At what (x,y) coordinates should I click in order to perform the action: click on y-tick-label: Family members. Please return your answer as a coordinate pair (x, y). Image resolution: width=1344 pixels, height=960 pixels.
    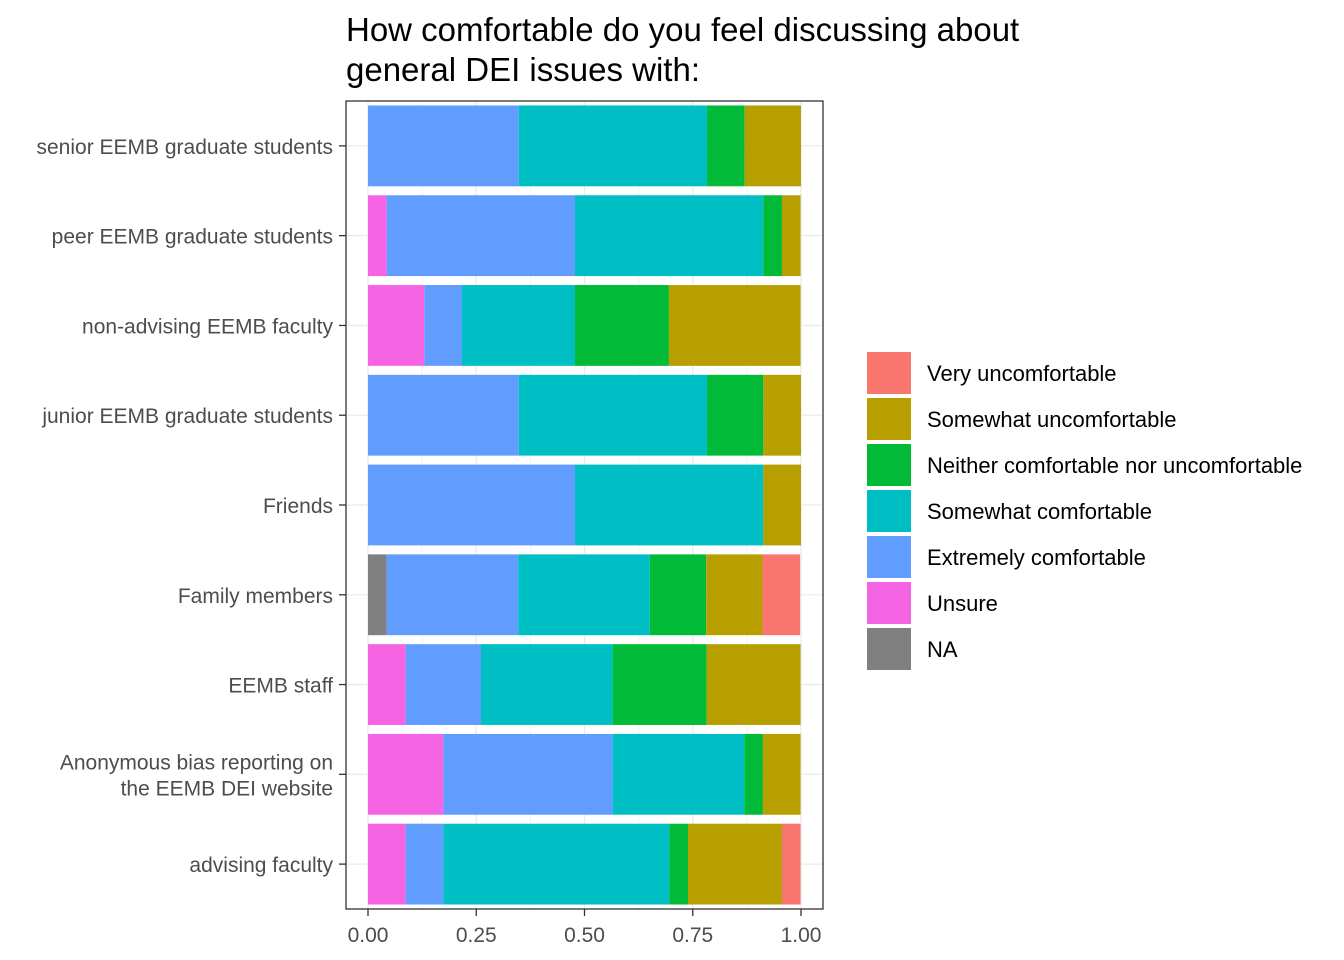
    Looking at the image, I should click on (255, 596).